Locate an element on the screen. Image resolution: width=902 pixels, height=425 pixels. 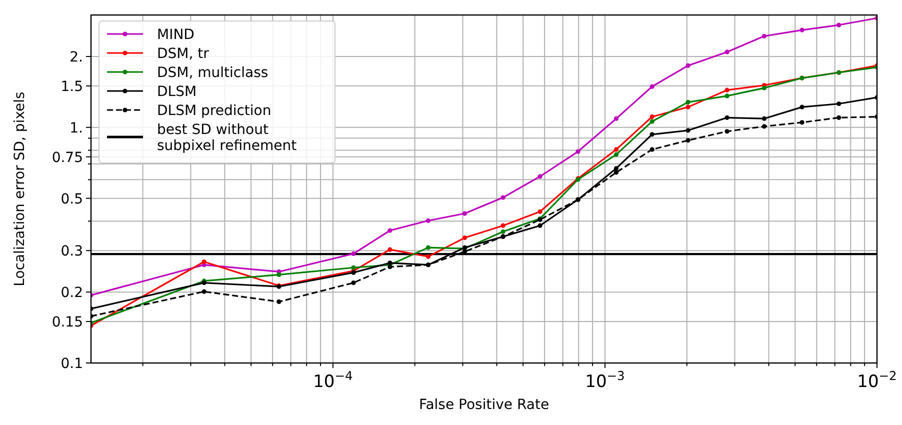
x-tick-label: 10$^{−3}$ is located at coordinates (605, 380).